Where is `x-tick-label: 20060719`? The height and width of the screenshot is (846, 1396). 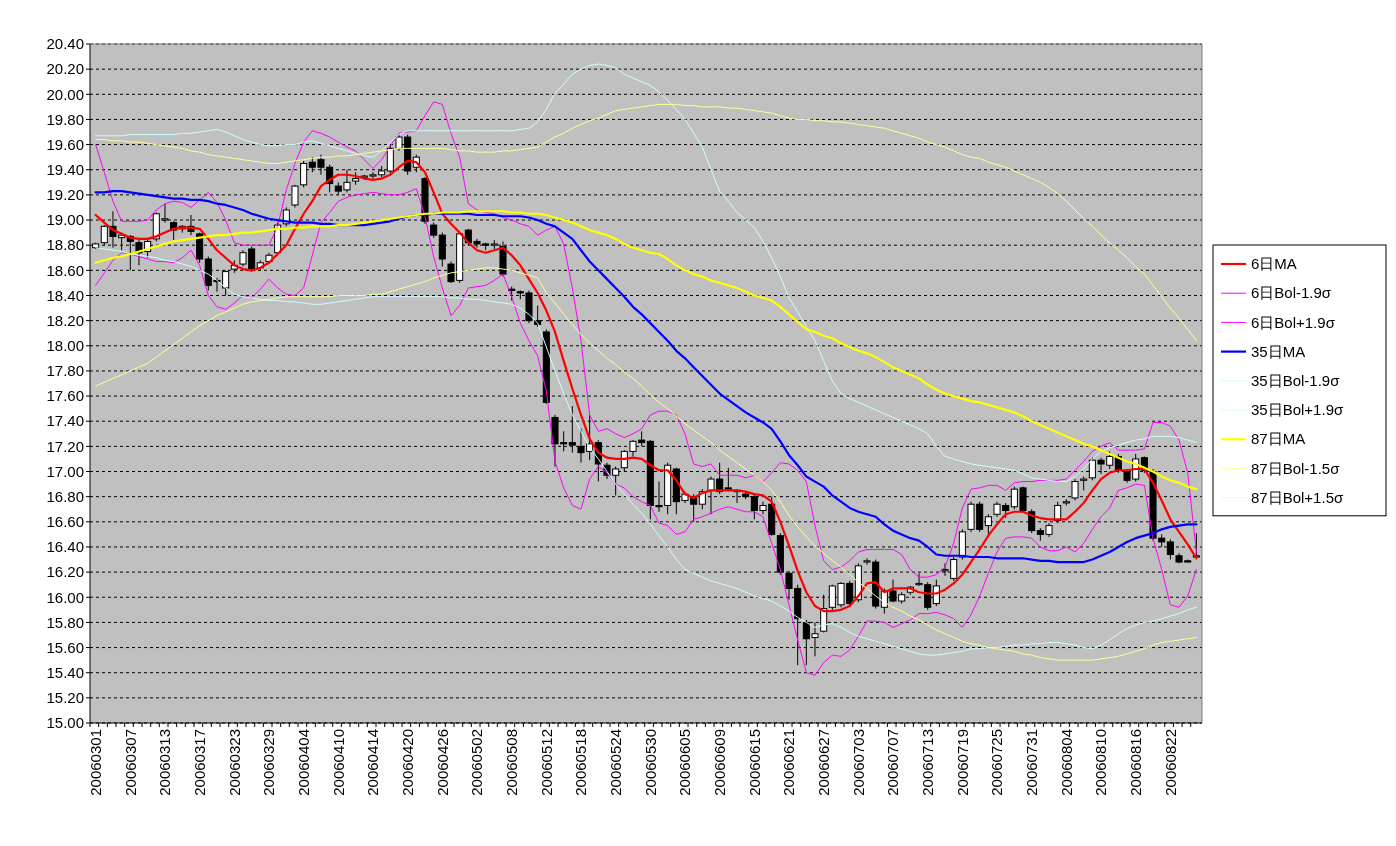 x-tick-label: 20060719 is located at coordinates (962, 762).